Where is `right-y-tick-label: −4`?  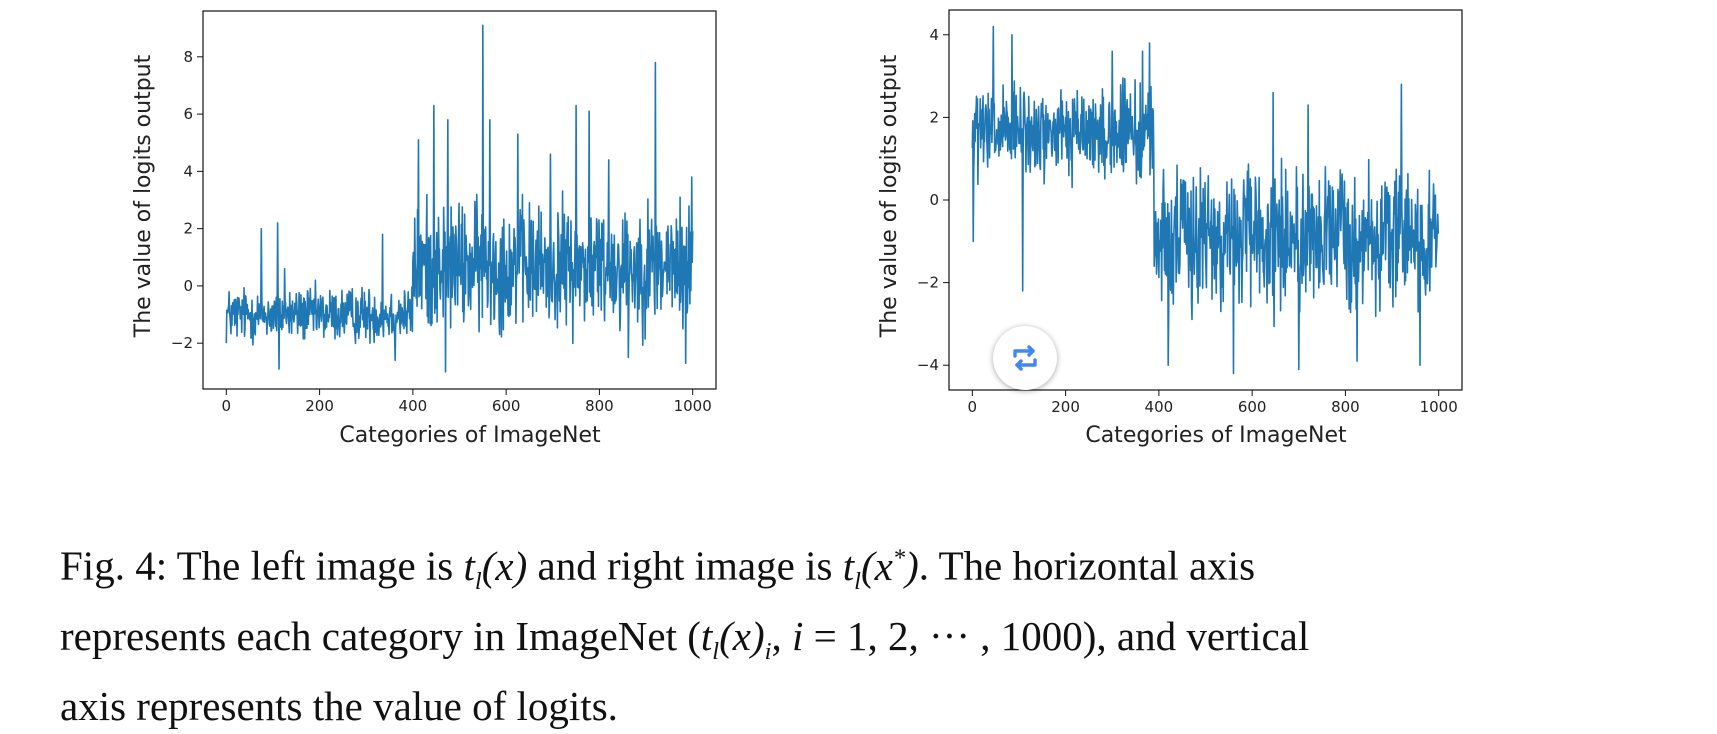 right-y-tick-label: −4 is located at coordinates (928, 365).